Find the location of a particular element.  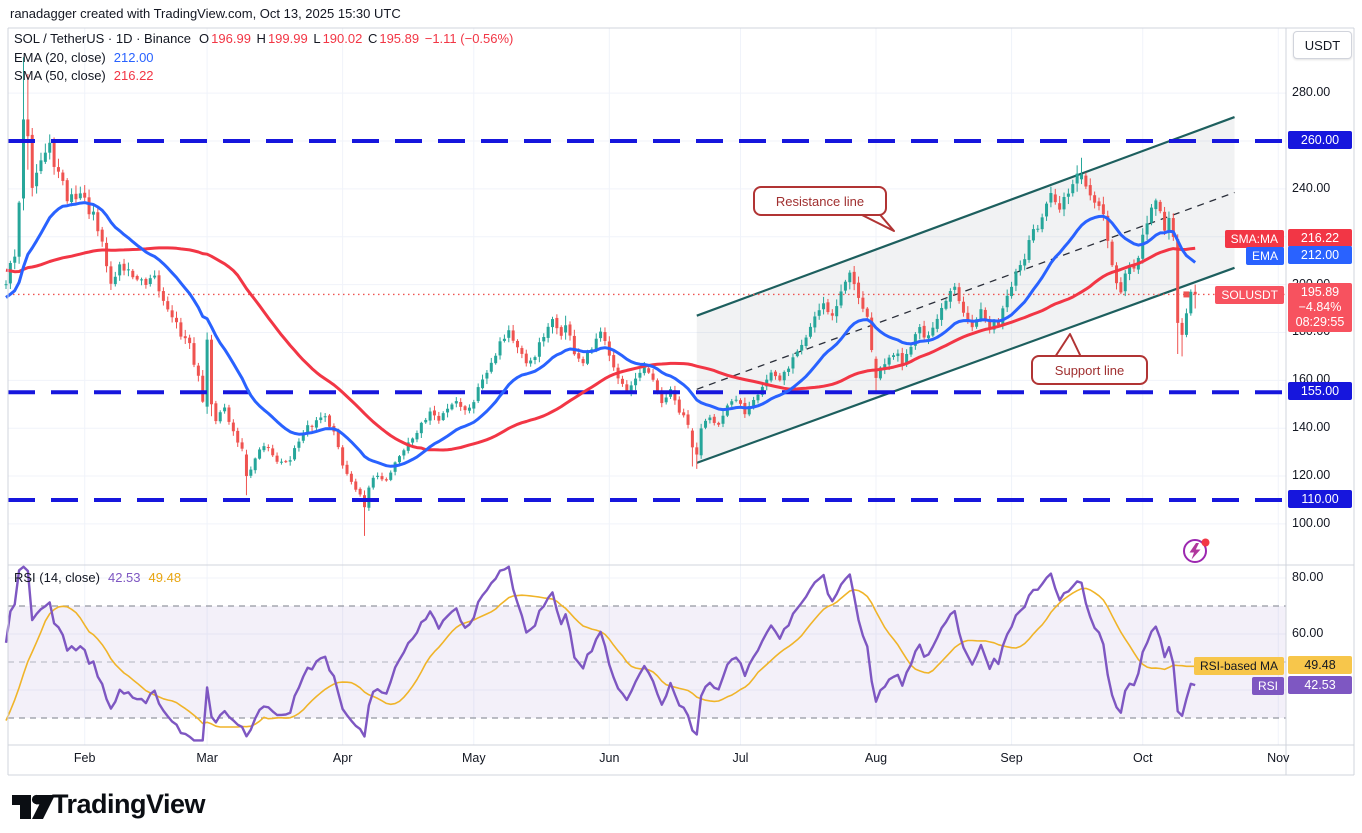

sma-legend: SMA (50, close) 216.22 is located at coordinates (84, 75).